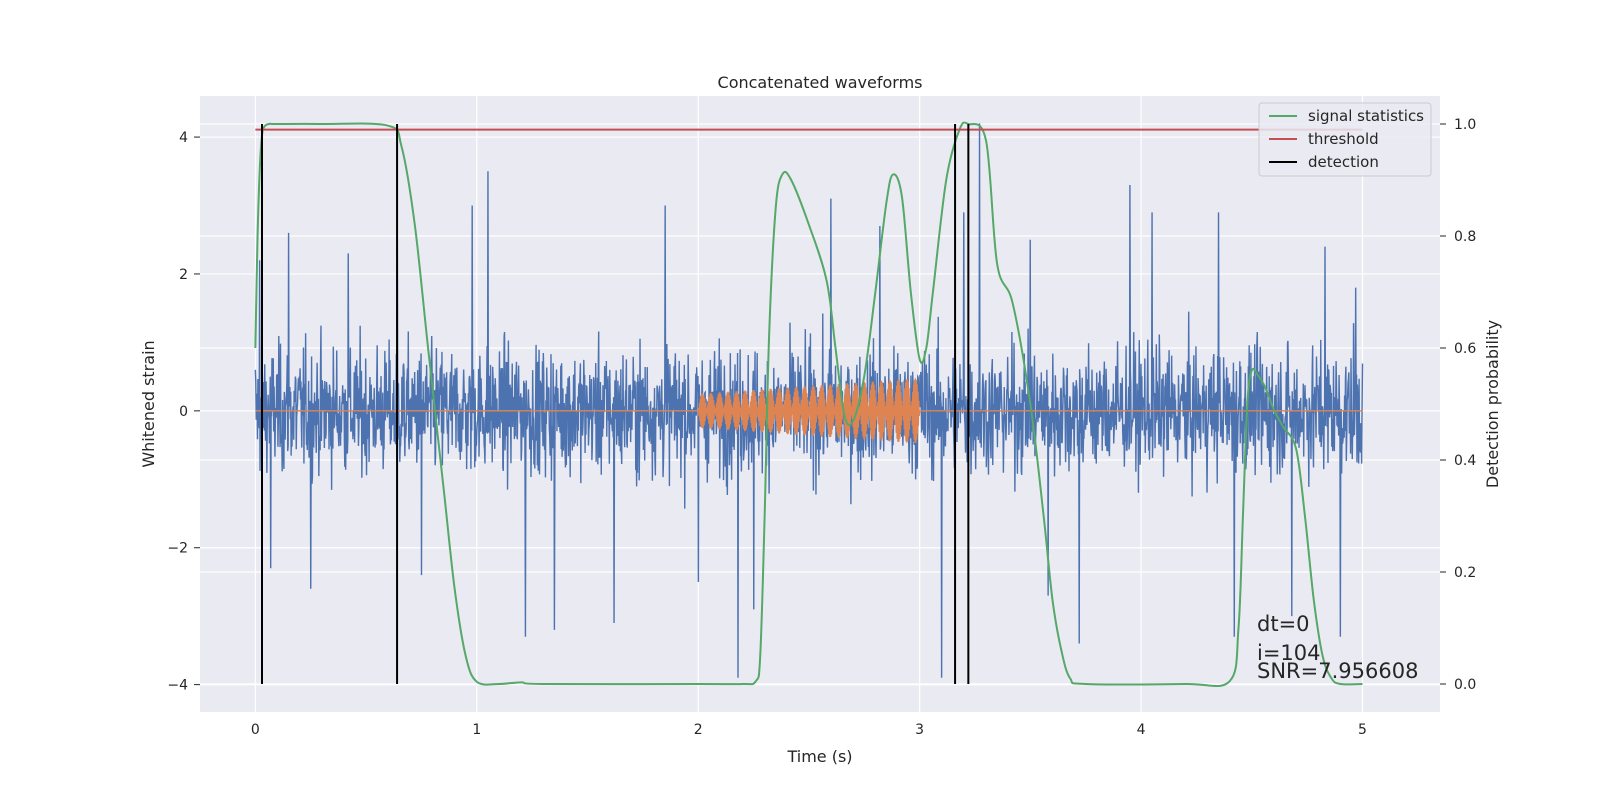 Image resolution: width=1600 pixels, height=804 pixels. I want to click on annotation-block: dt=0 i=104 SNR=7.956608, so click(1337, 647).